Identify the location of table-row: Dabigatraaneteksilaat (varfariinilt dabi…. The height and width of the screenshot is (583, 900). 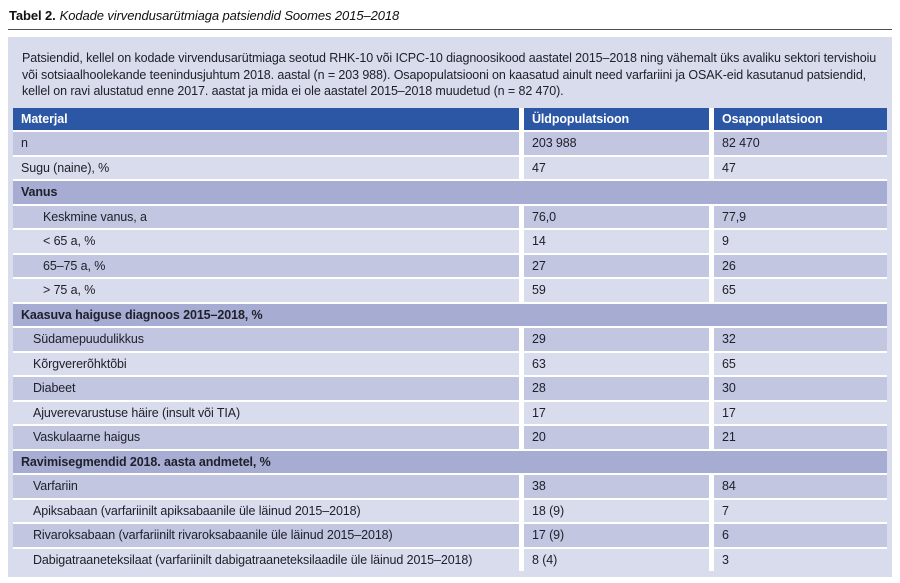
(450, 559).